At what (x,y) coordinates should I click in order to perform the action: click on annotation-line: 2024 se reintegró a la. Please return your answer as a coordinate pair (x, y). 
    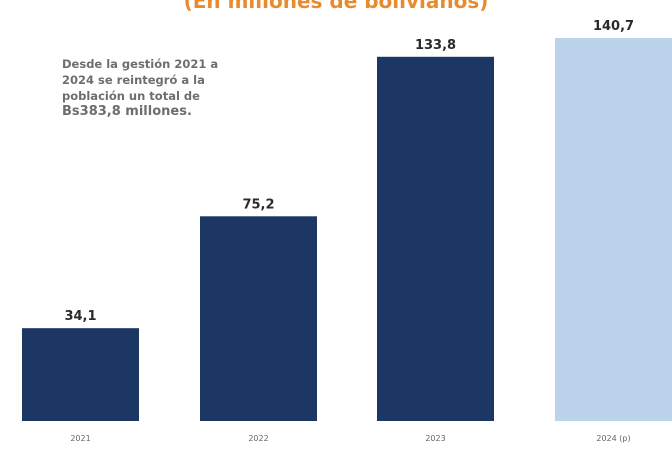
    Looking at the image, I should click on (133, 80).